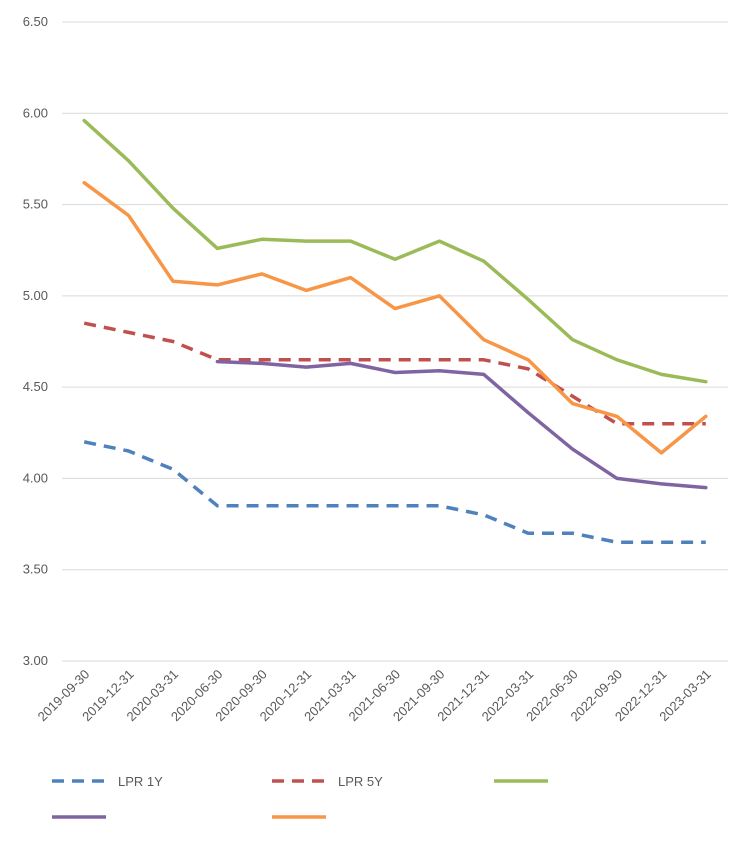 Image resolution: width=752 pixels, height=845 pixels. Describe the element at coordinates (300, 796) in the screenshot. I see `legend: LPR 1Y LPR 5Y` at that location.